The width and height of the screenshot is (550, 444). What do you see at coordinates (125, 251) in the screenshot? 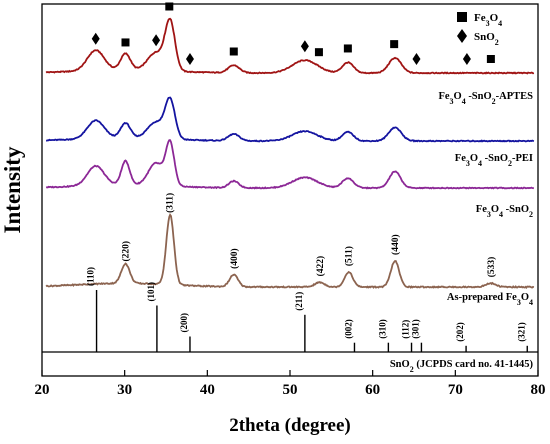
I see `peak-index-label: (220)` at bounding box center [125, 251].